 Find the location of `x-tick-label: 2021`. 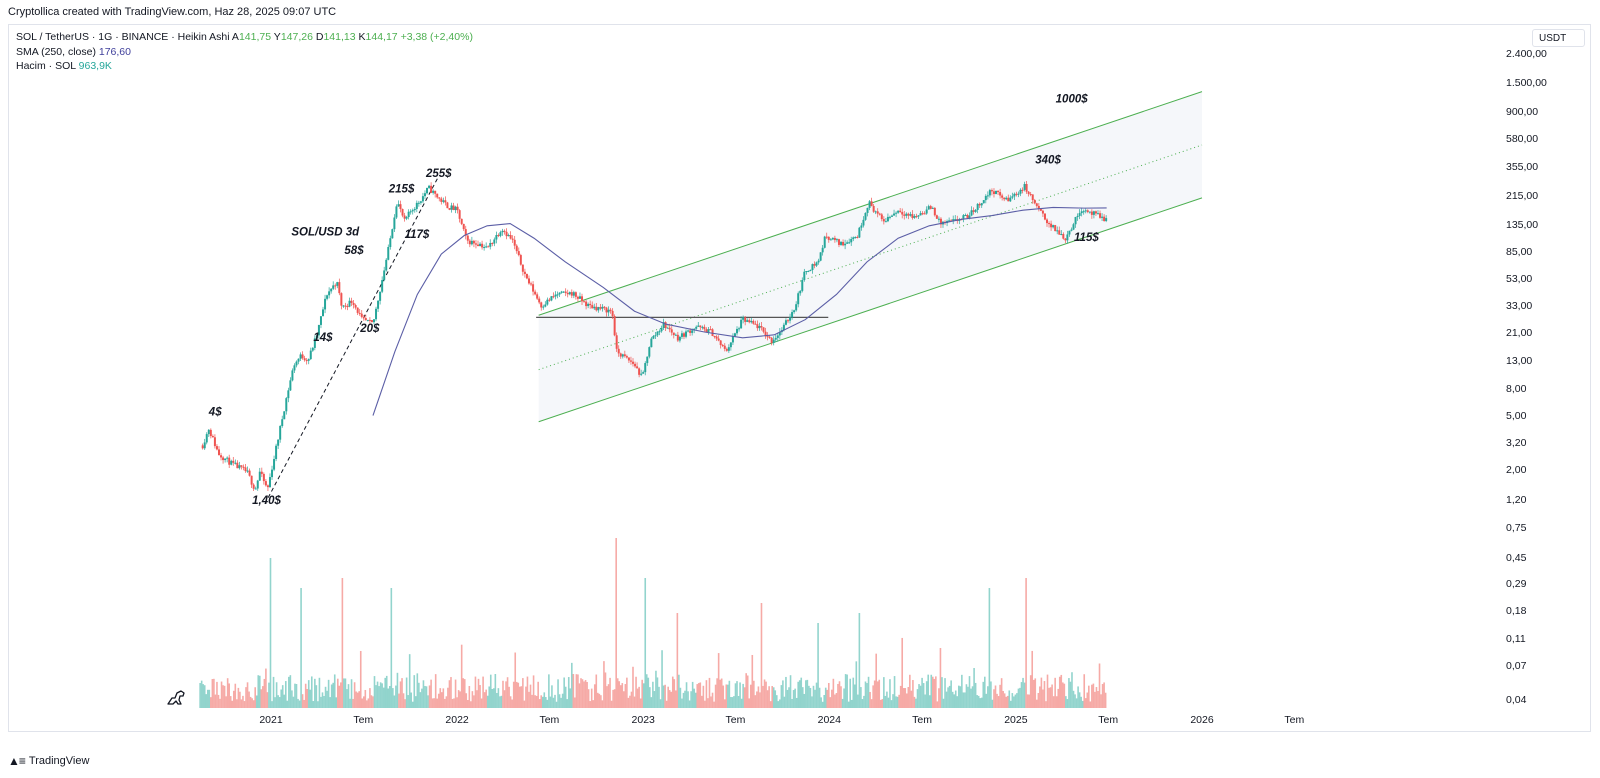

x-tick-label: 2021 is located at coordinates (271, 720).